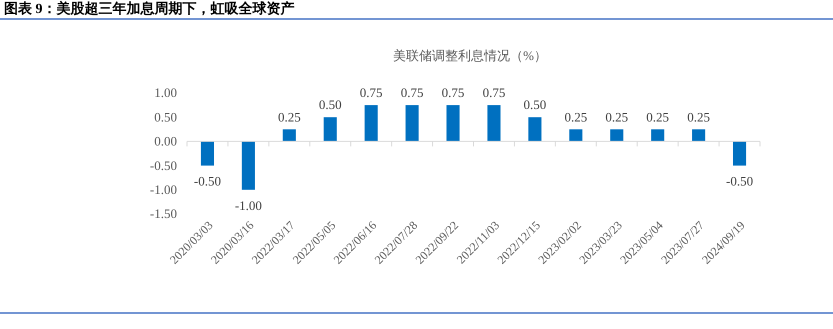 The image size is (833, 329). I want to click on chart-subtitle: 美联储调整利息情况（%）, so click(470, 55).